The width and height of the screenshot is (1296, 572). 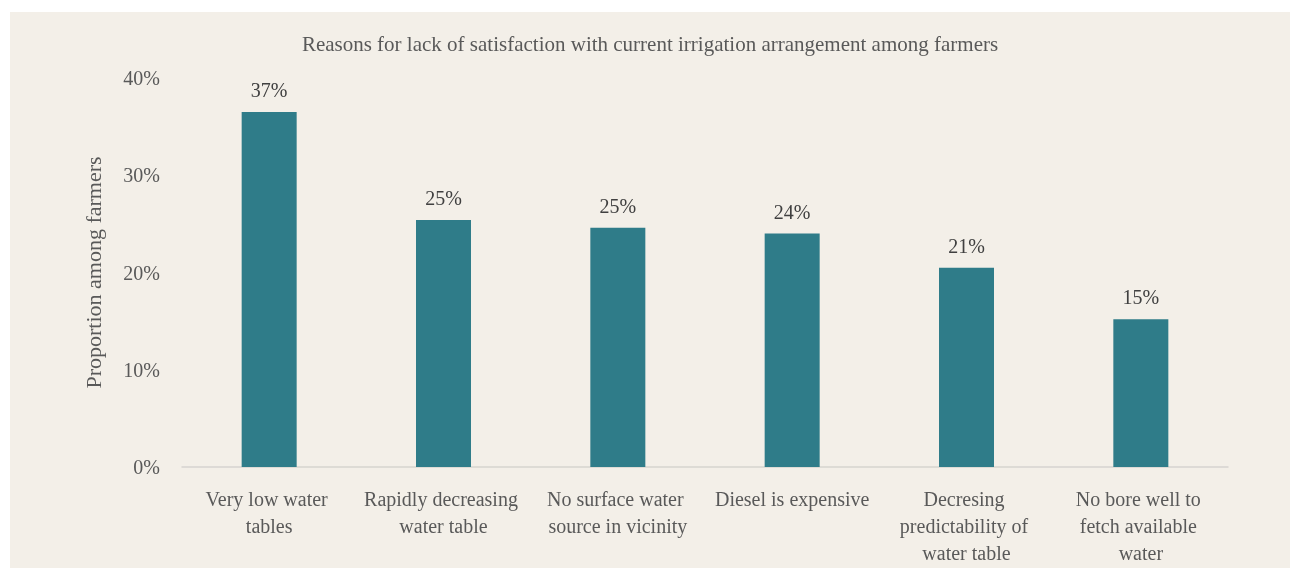 What do you see at coordinates (792, 211) in the screenshot?
I see `data-label: 24%` at bounding box center [792, 211].